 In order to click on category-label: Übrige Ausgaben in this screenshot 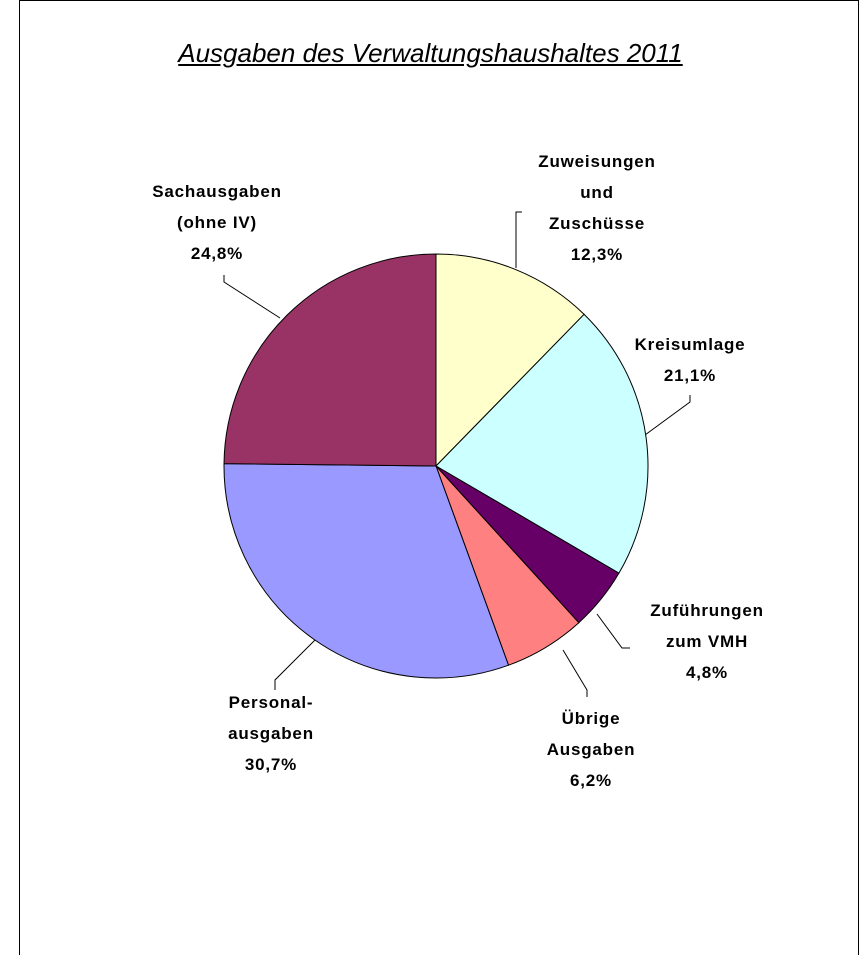, I will do `click(591, 734)`.